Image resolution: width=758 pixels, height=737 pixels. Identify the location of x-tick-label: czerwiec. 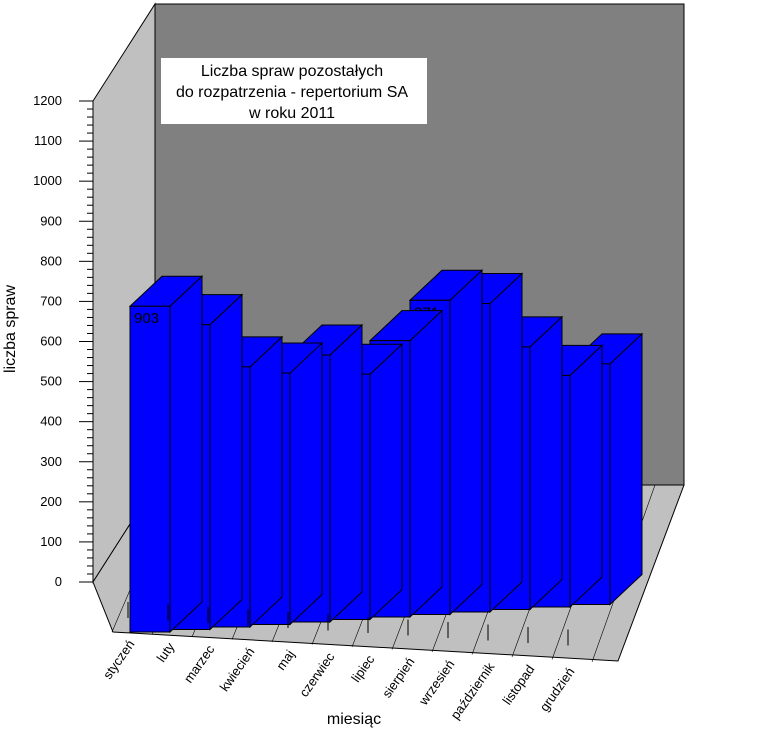
(317, 674).